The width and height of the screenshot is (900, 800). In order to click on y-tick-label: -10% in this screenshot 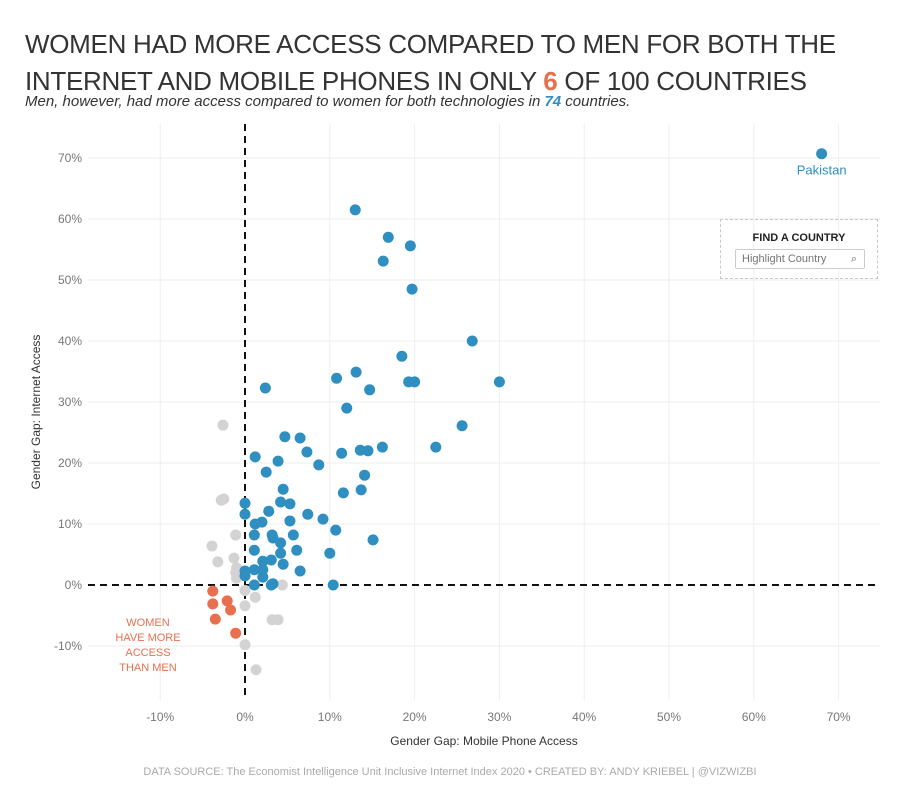, I will do `click(68, 646)`.